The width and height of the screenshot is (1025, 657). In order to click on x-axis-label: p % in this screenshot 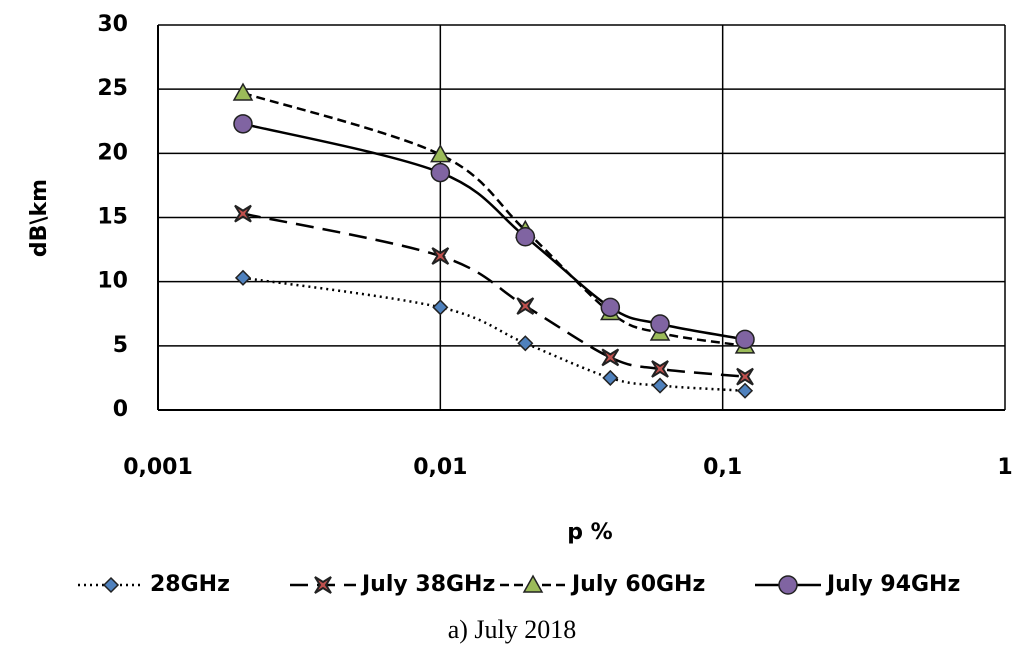, I will do `click(589, 532)`.